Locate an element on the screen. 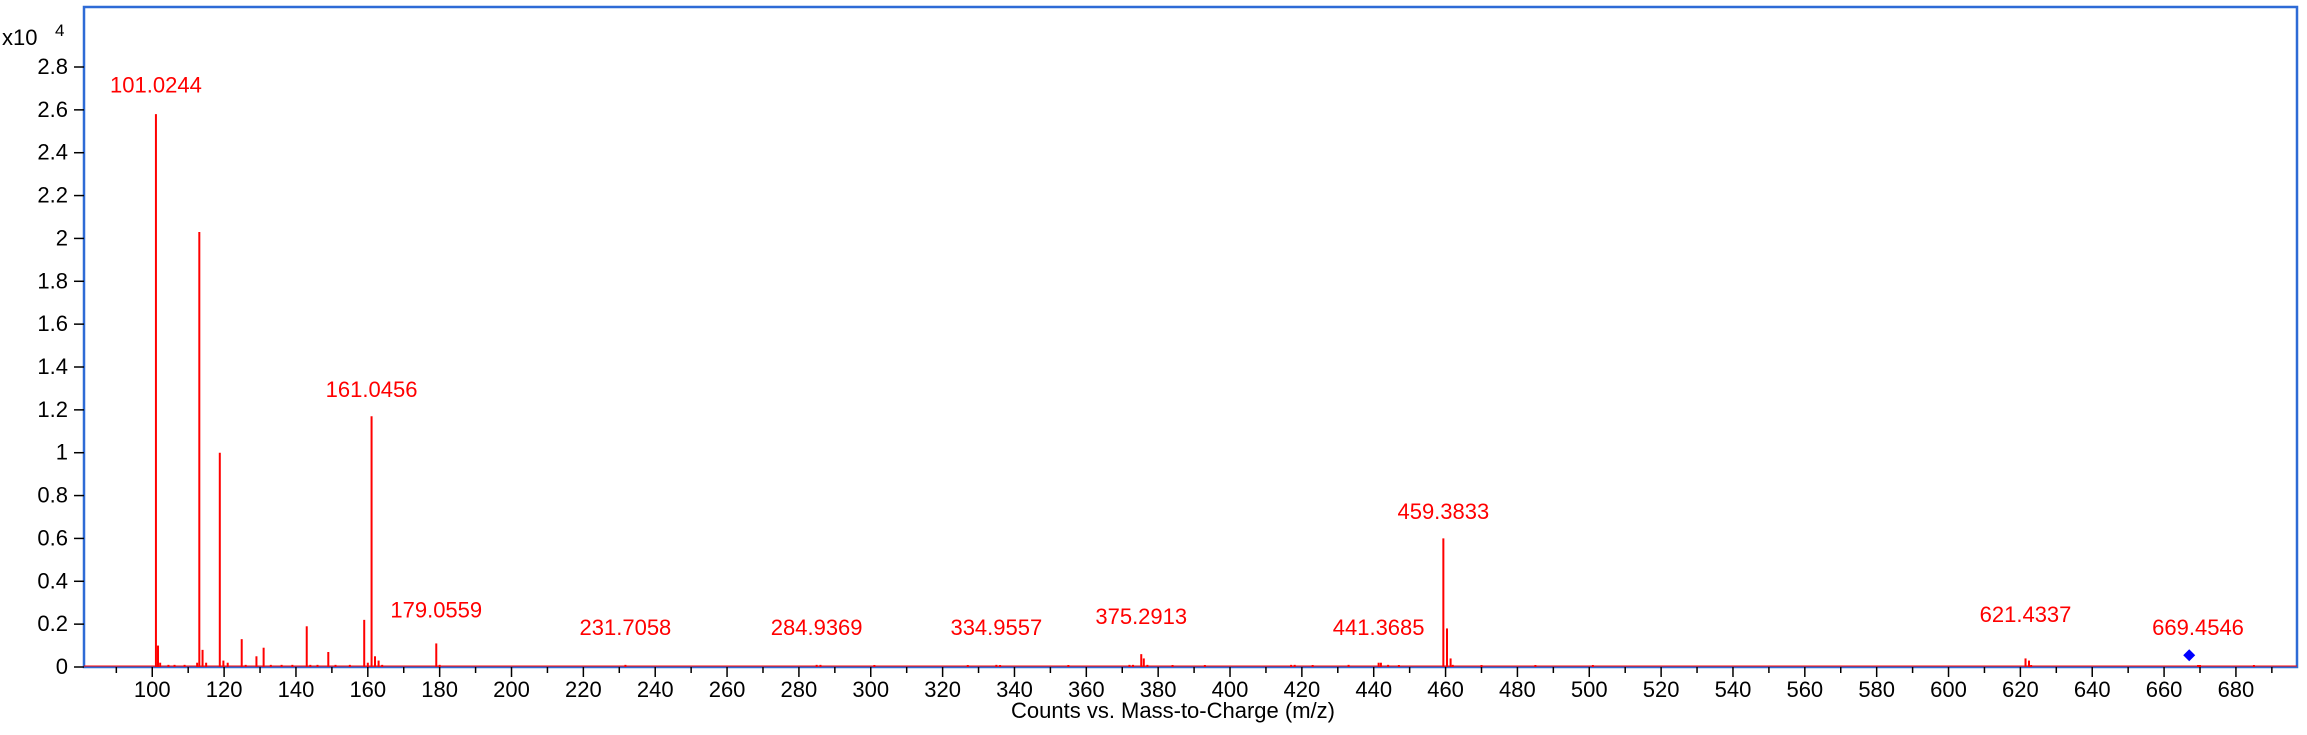  x-tick-label: 260 is located at coordinates (727, 689).